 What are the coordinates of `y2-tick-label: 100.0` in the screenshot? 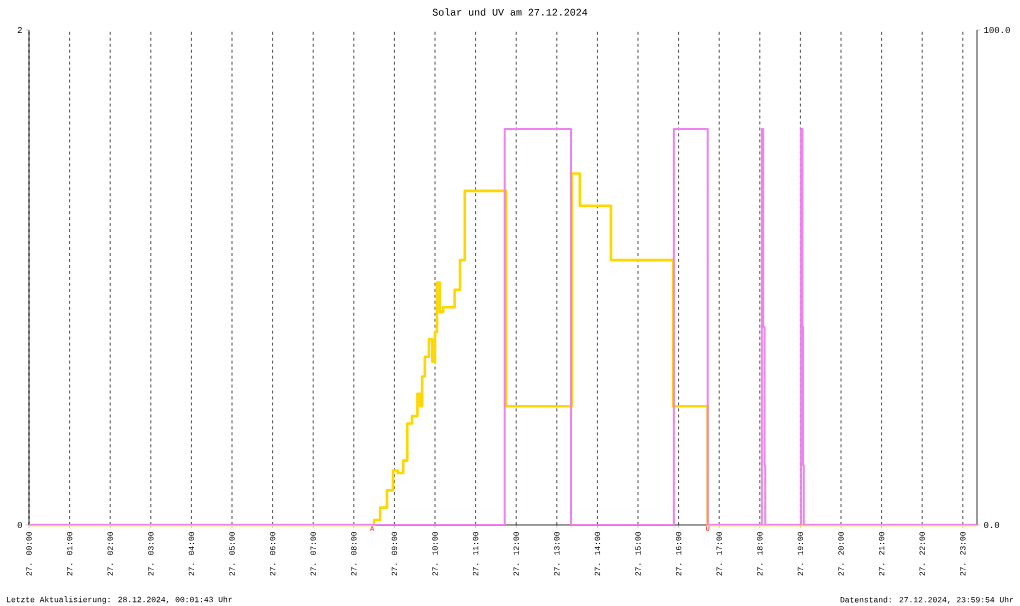 It's located at (997, 30).